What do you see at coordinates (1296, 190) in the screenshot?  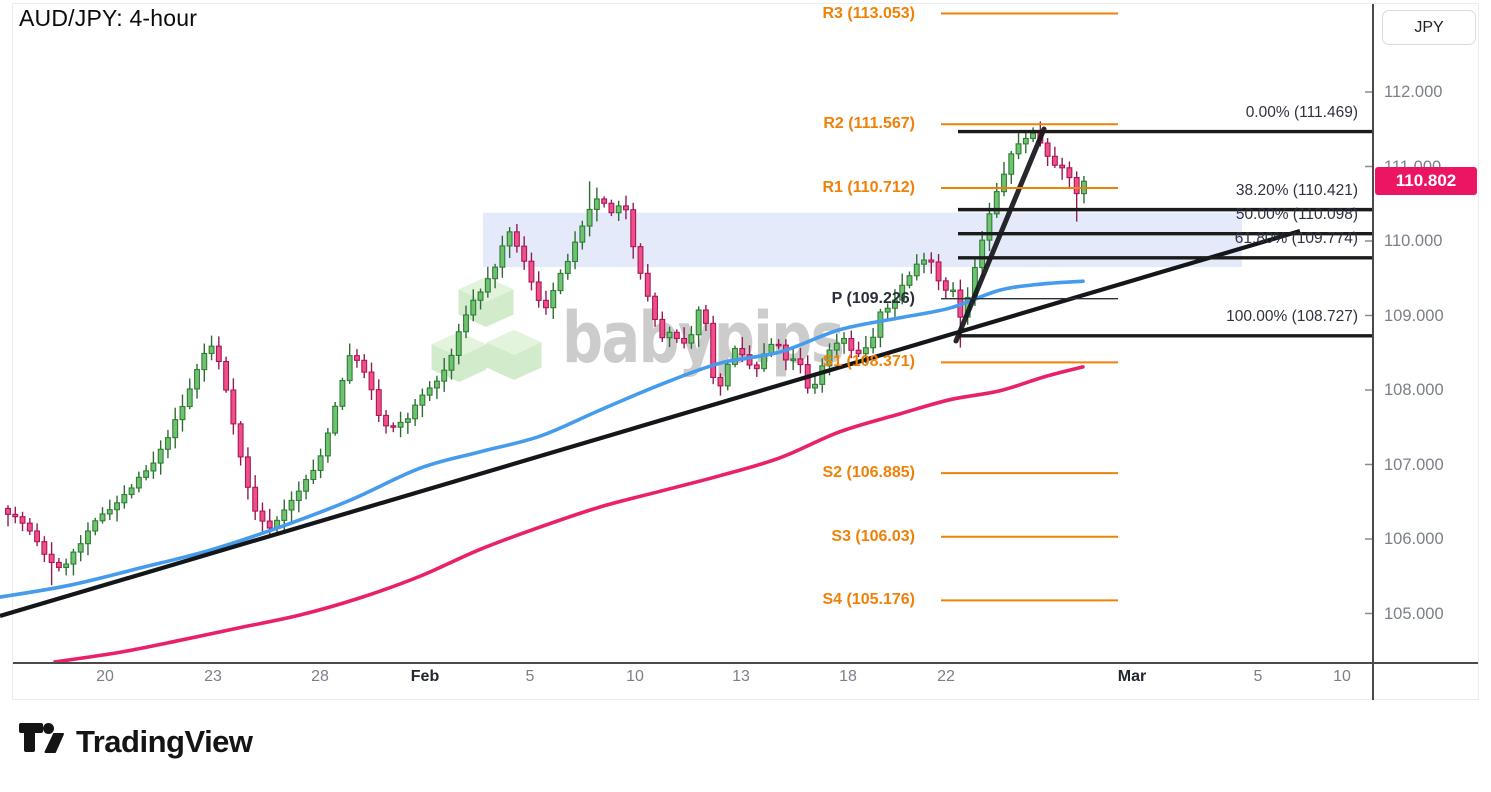 I see `fib-label-38.20%: 38.20% (110.421)` at bounding box center [1296, 190].